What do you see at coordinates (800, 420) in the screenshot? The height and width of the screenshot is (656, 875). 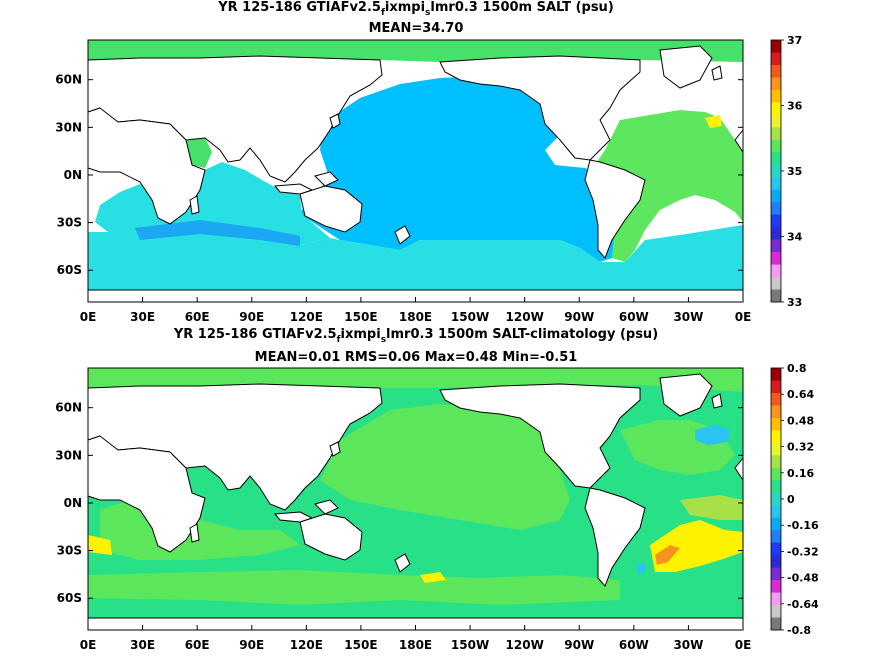 I see `colorbar-label: 0.48` at bounding box center [800, 420].